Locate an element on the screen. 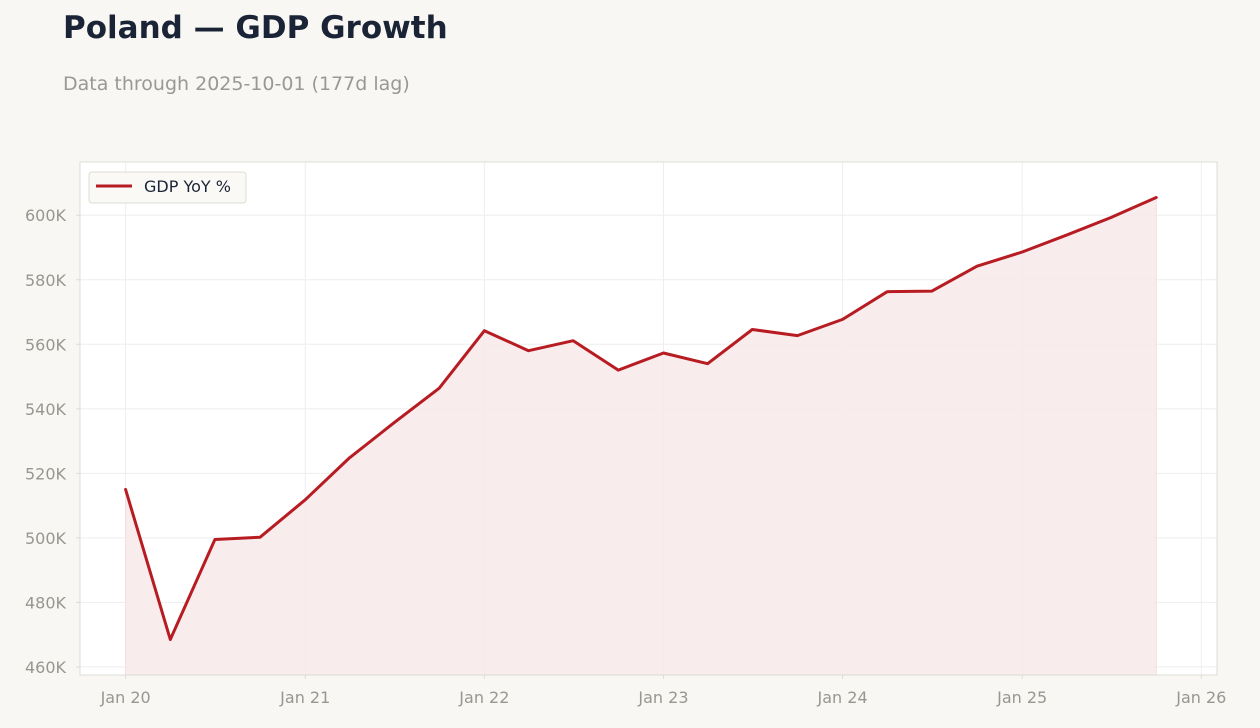  x-tick-label: Jan 21 is located at coordinates (304, 697).